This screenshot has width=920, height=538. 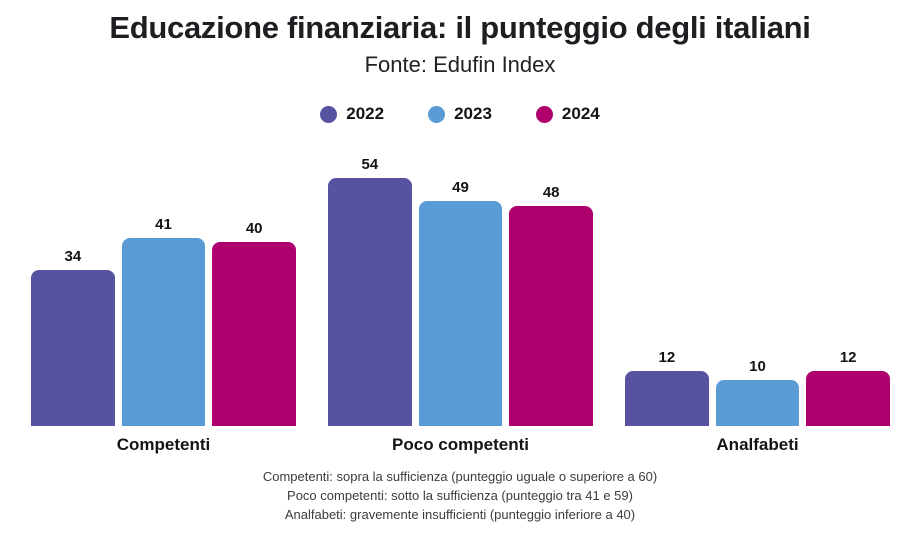 I want to click on bar-2022-competenti: 34, so click(x=73, y=337).